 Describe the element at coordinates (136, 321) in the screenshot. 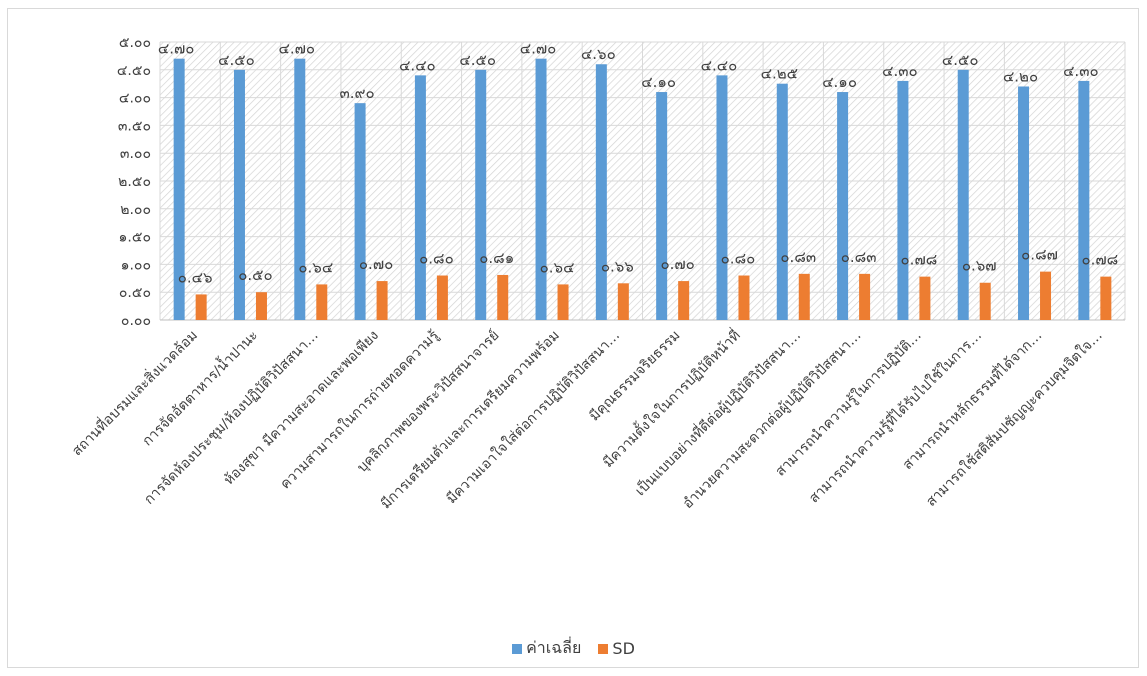

I see `y-tick-label: ๐.๐๐` at that location.